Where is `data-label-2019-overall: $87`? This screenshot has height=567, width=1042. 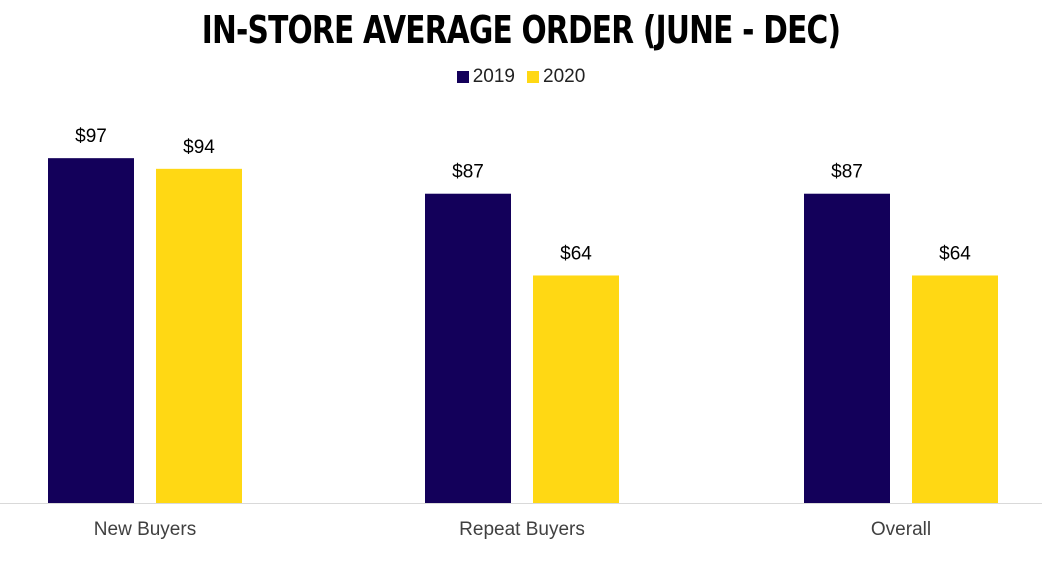 data-label-2019-overall: $87 is located at coordinates (847, 172).